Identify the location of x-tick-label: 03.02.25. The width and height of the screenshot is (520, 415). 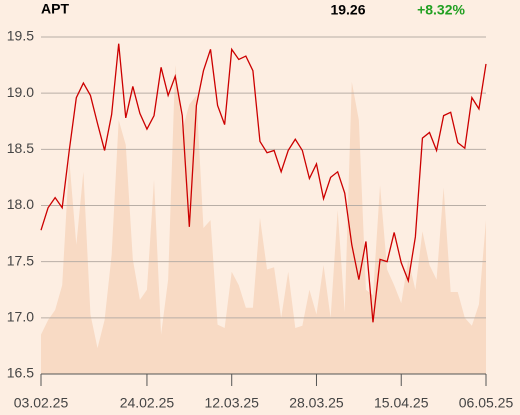
(41, 403).